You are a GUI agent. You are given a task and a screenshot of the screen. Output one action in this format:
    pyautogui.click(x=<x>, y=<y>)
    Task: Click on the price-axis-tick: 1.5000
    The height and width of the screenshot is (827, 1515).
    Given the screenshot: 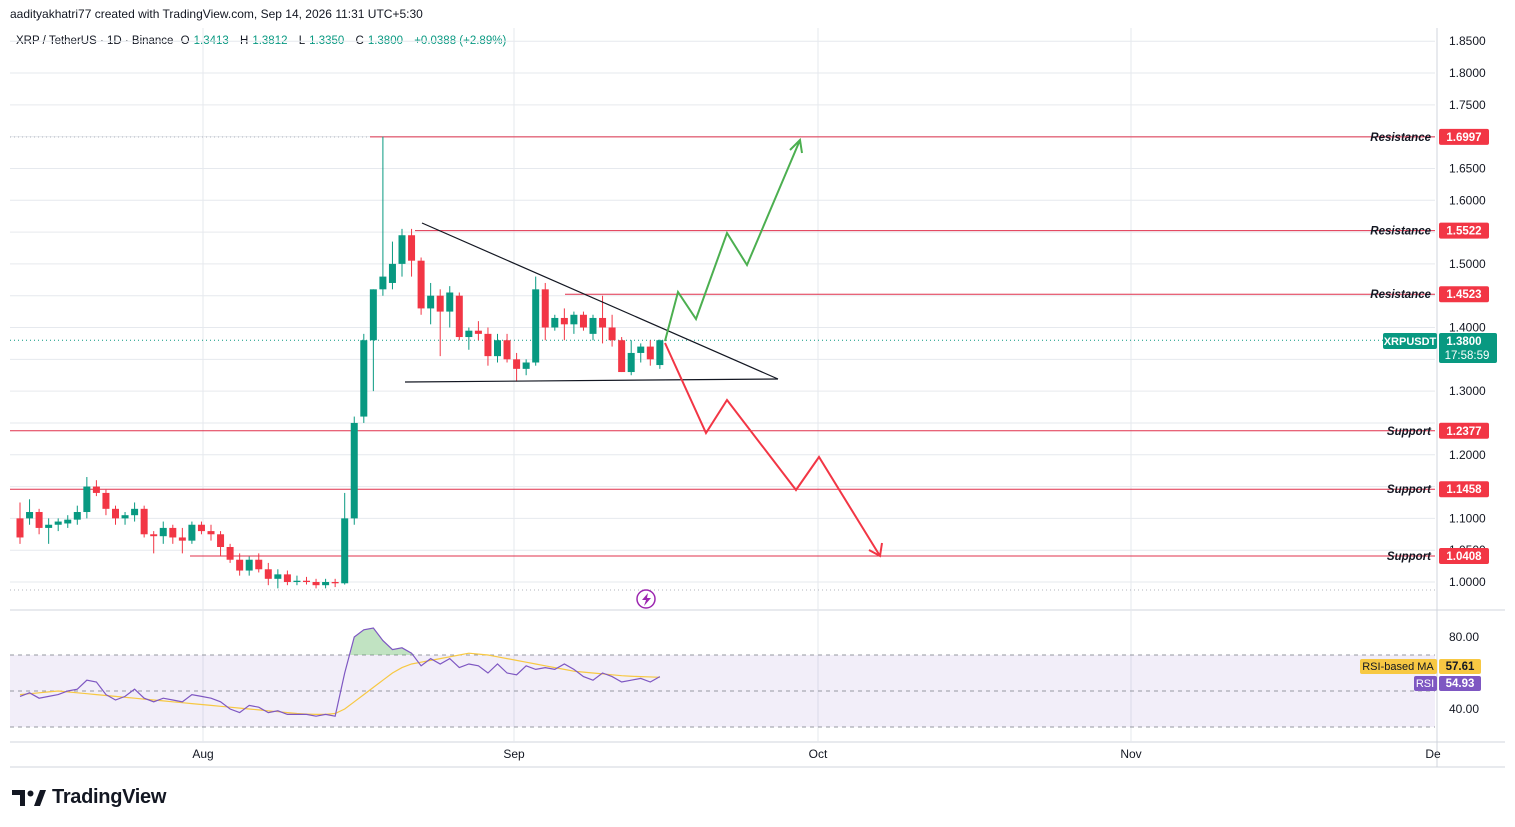 What is the action you would take?
    pyautogui.click(x=1467, y=264)
    